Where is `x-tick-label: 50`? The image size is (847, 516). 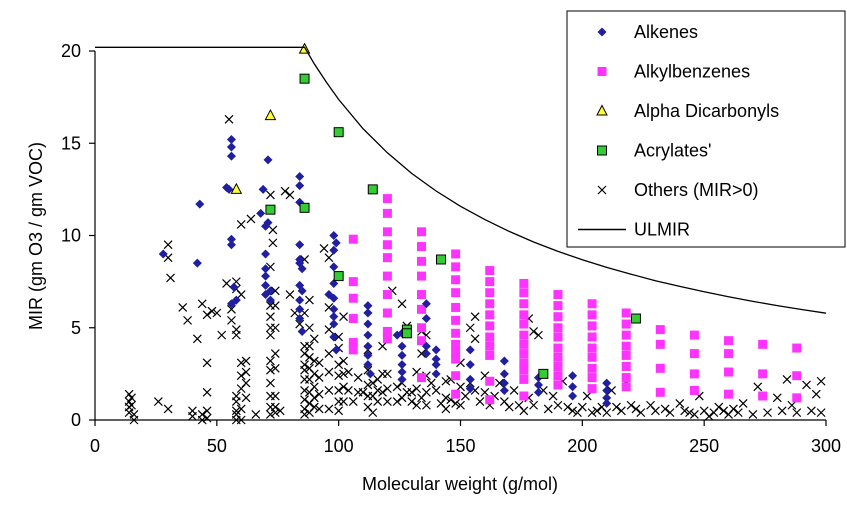 x-tick-label: 50 is located at coordinates (217, 446).